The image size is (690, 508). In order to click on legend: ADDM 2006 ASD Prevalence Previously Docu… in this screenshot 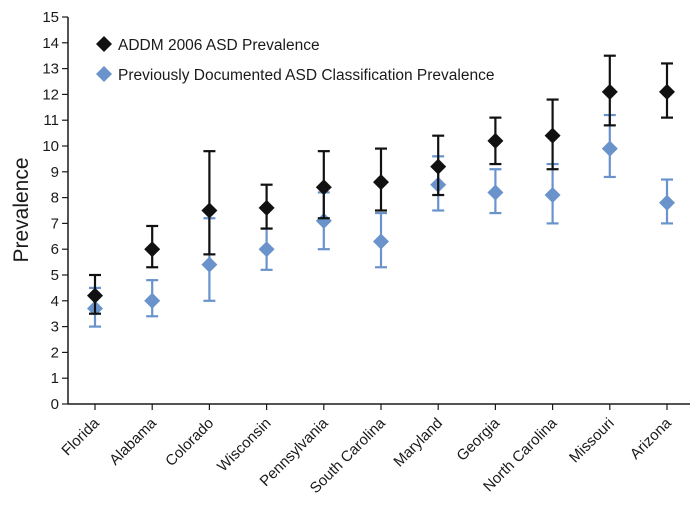, I will do `click(295, 60)`.